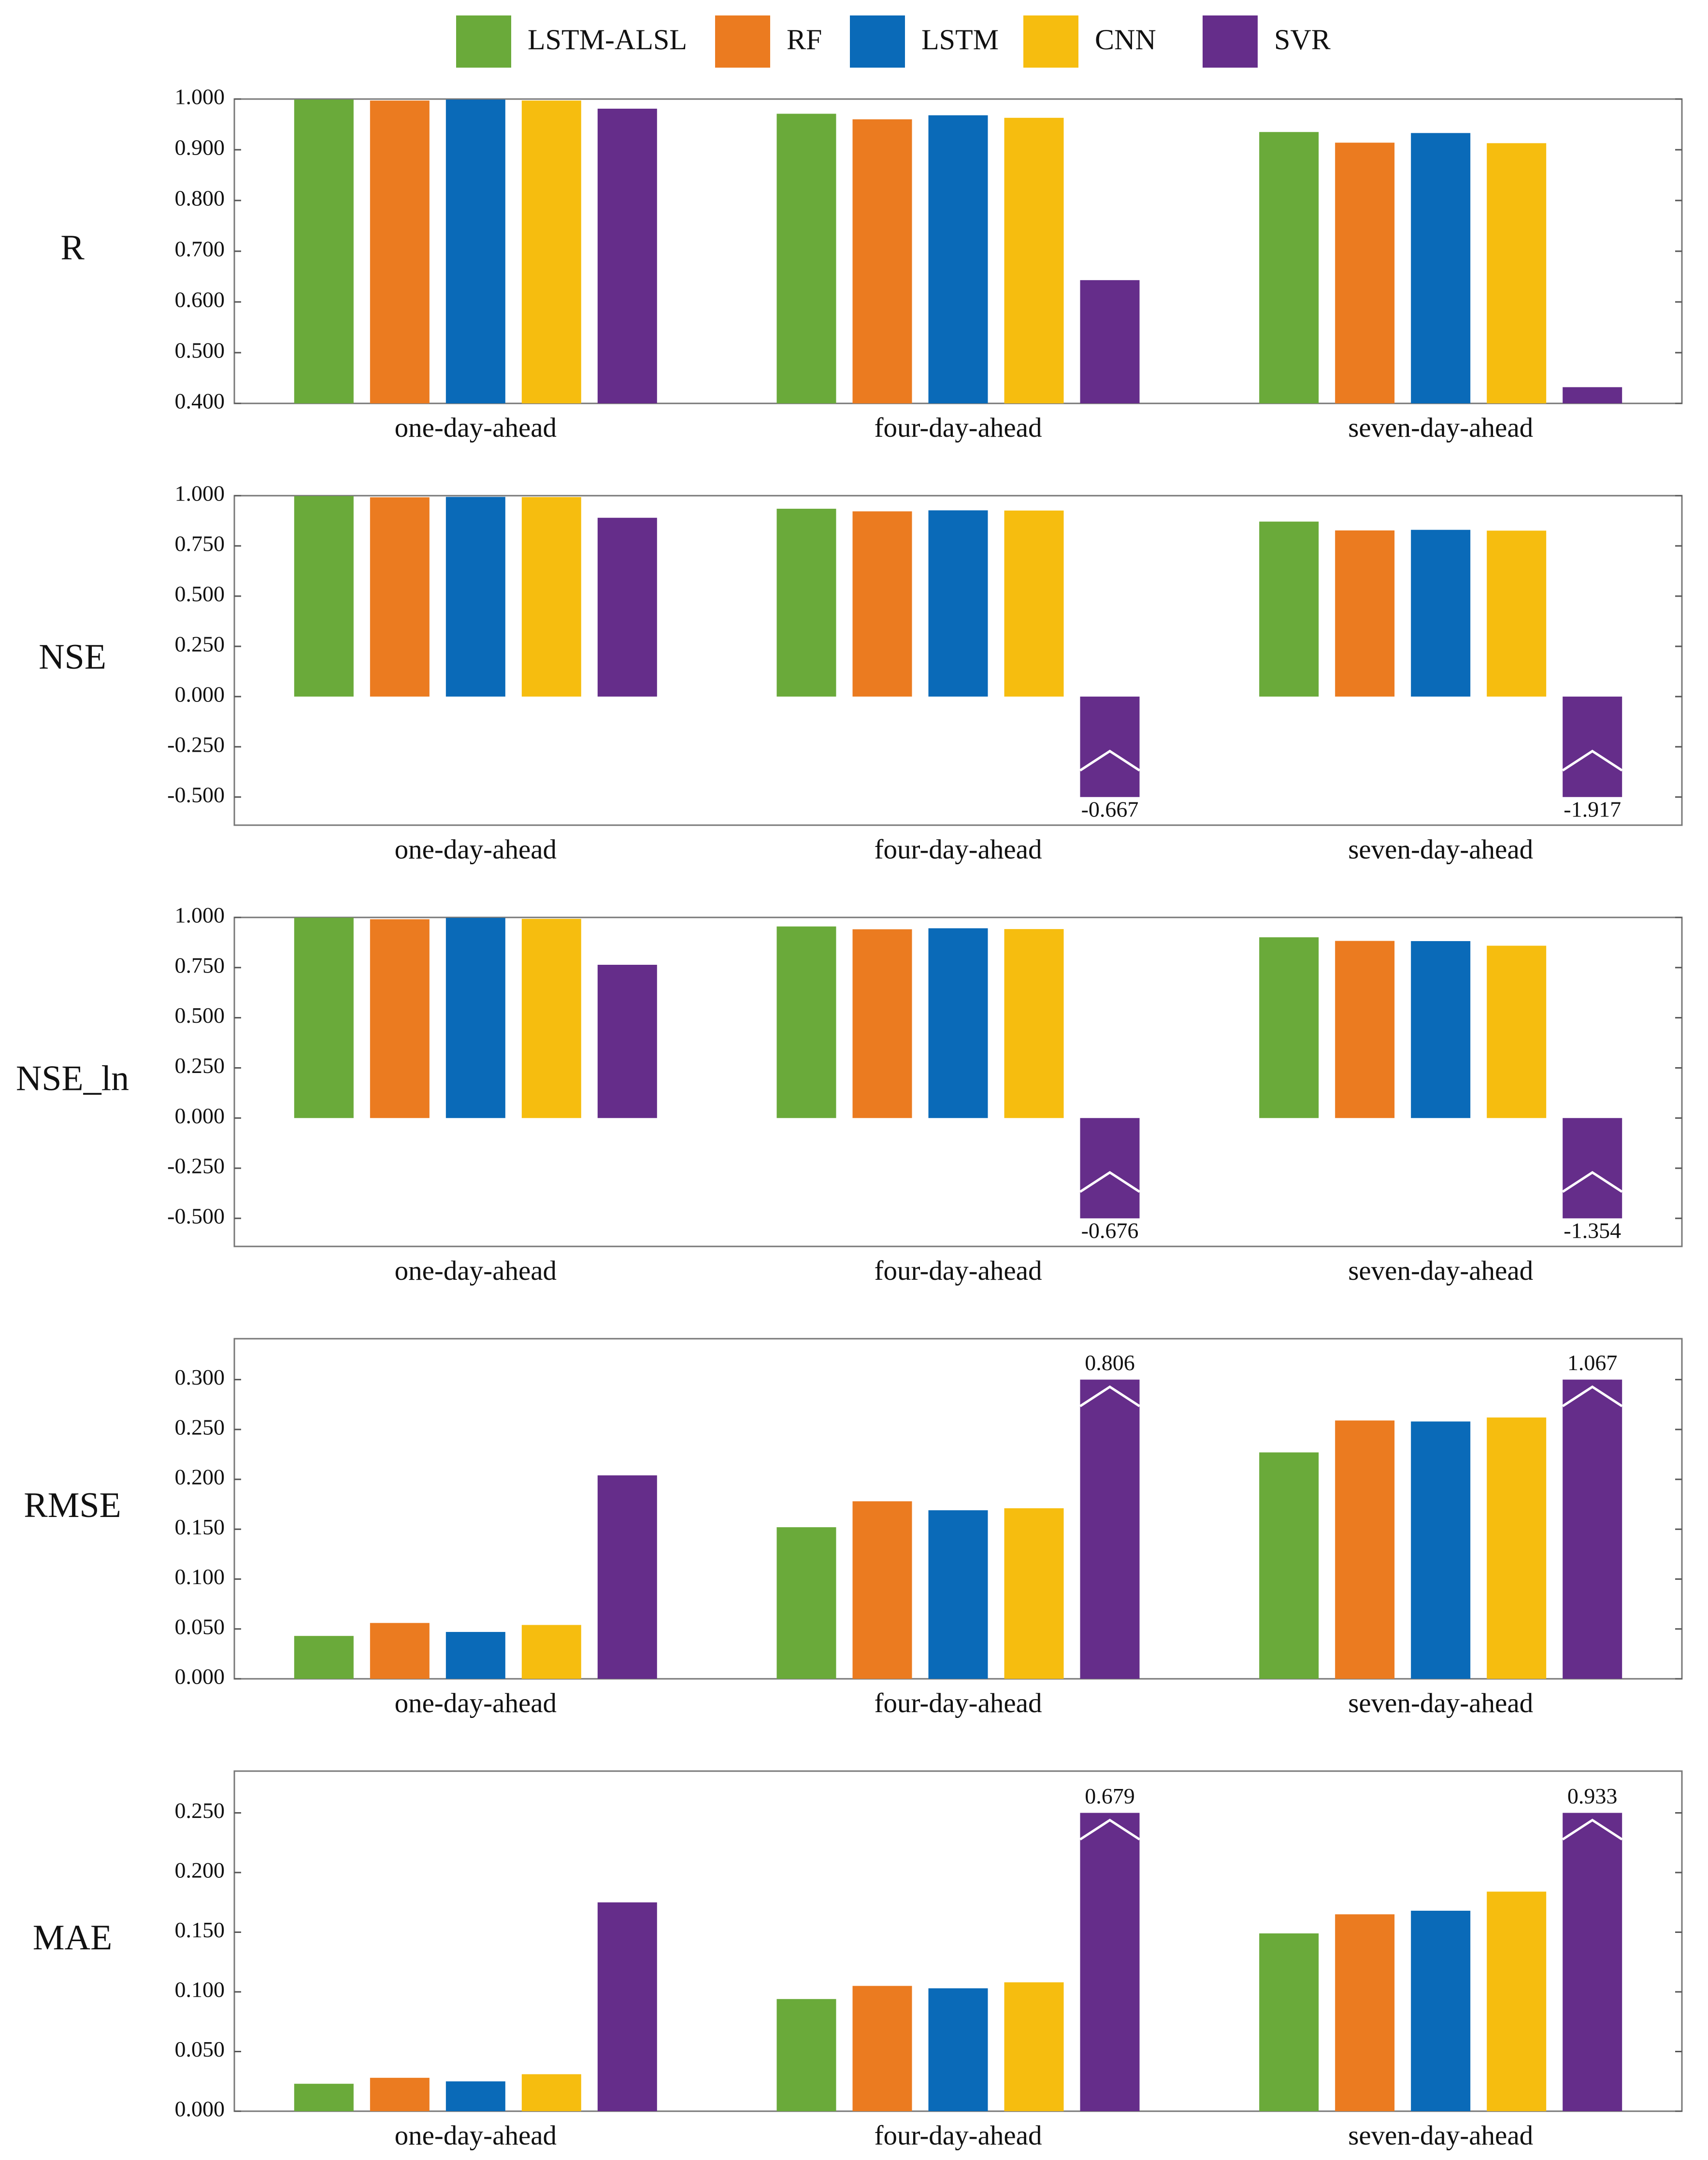 This screenshot has height=2160, width=1708. What do you see at coordinates (960, 40) in the screenshot?
I see `legend-label: LSTM` at bounding box center [960, 40].